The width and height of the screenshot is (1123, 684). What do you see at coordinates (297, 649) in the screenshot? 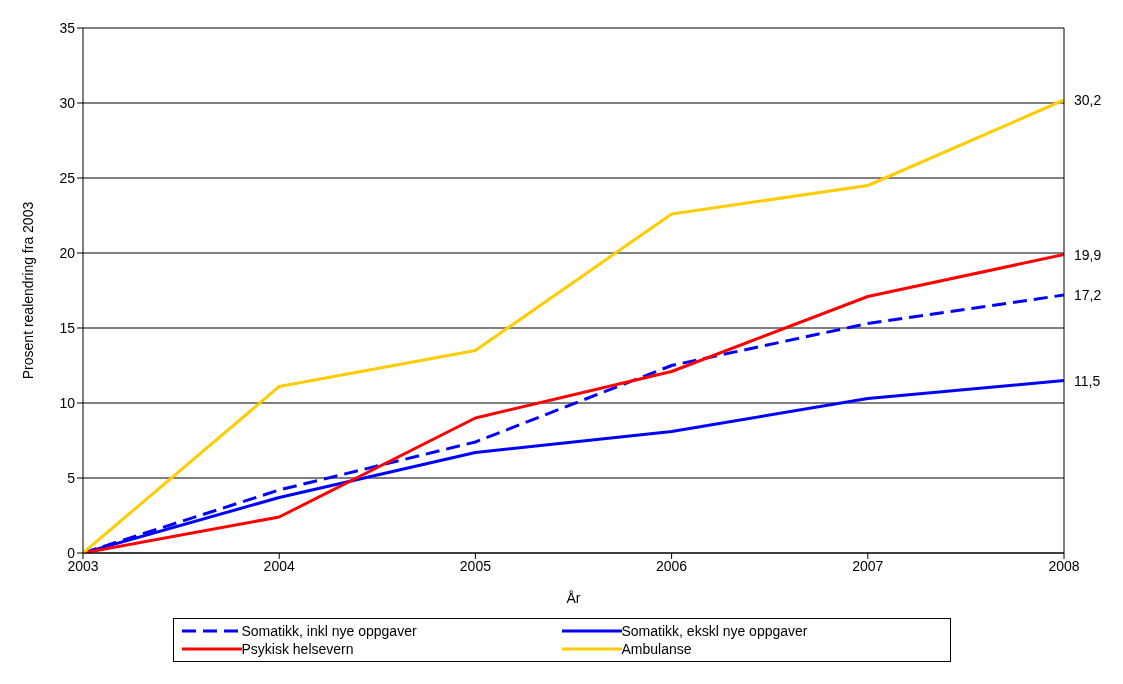
I see `legend-label: Psykisk helsevern` at bounding box center [297, 649].